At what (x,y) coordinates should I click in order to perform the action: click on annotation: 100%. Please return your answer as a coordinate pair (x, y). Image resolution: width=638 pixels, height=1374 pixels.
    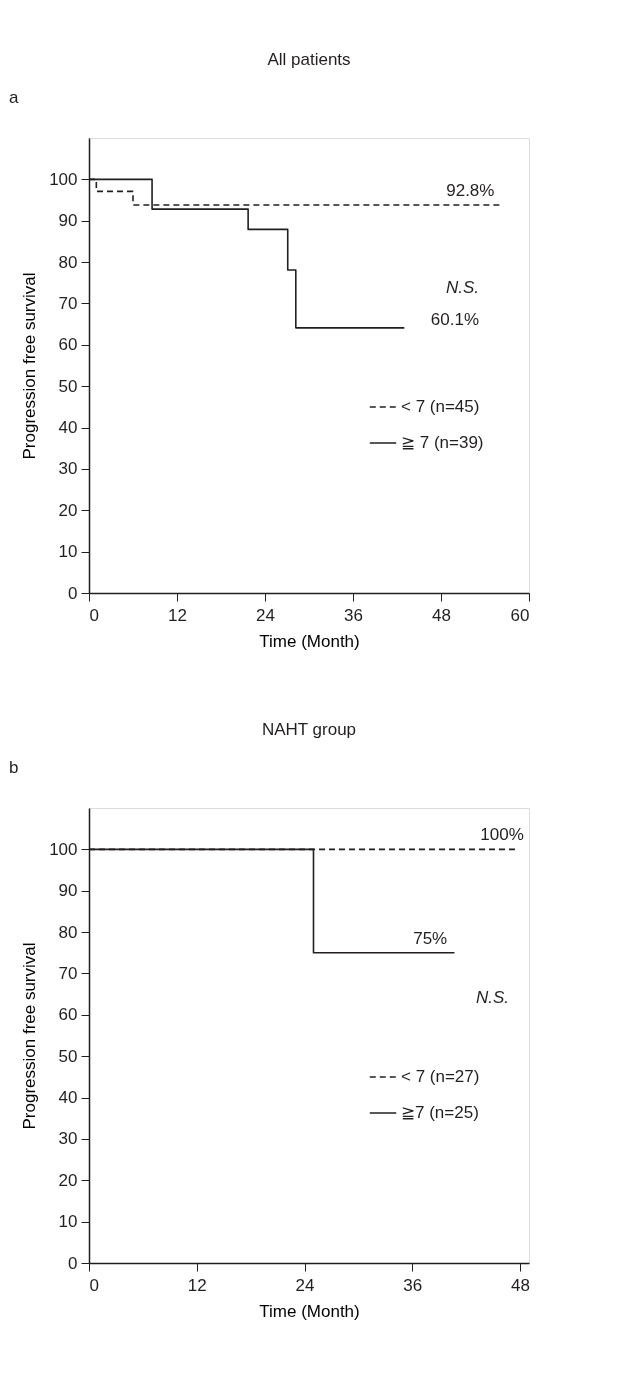
    Looking at the image, I should click on (502, 835).